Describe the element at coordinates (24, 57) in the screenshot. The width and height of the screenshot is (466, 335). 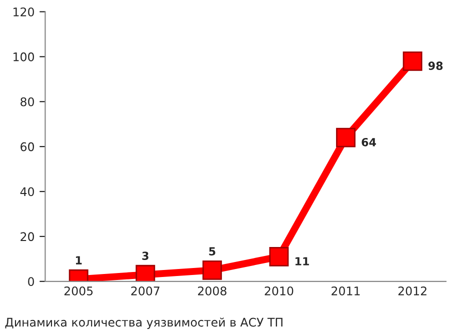
I see `y-tick-label: 100` at that location.